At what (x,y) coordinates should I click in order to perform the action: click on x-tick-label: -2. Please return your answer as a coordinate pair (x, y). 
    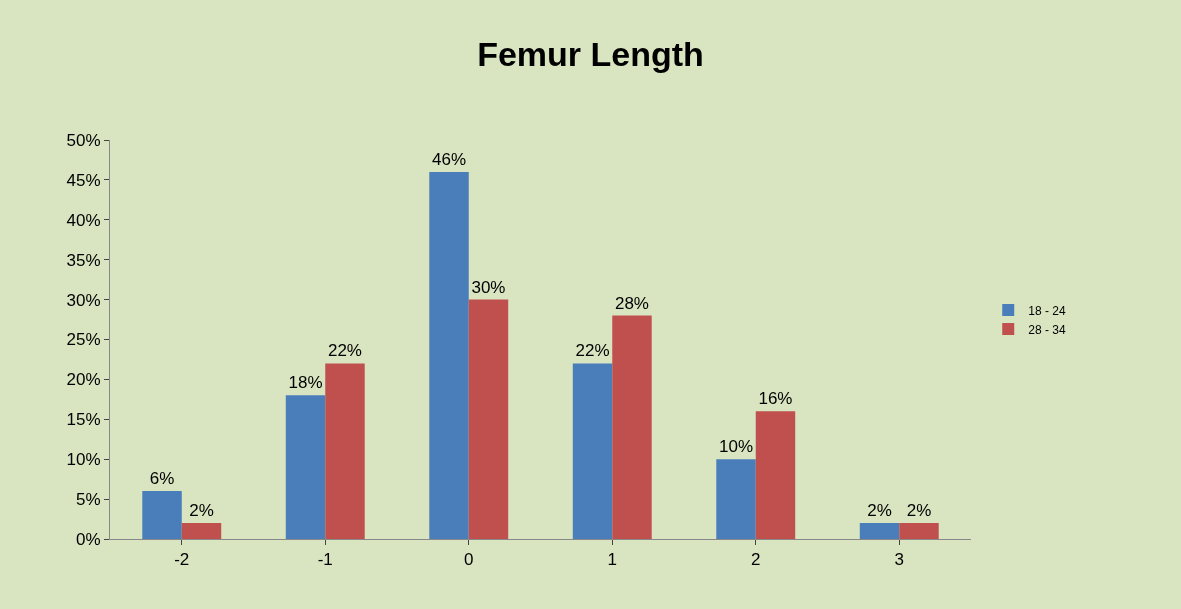
    Looking at the image, I should click on (182, 560).